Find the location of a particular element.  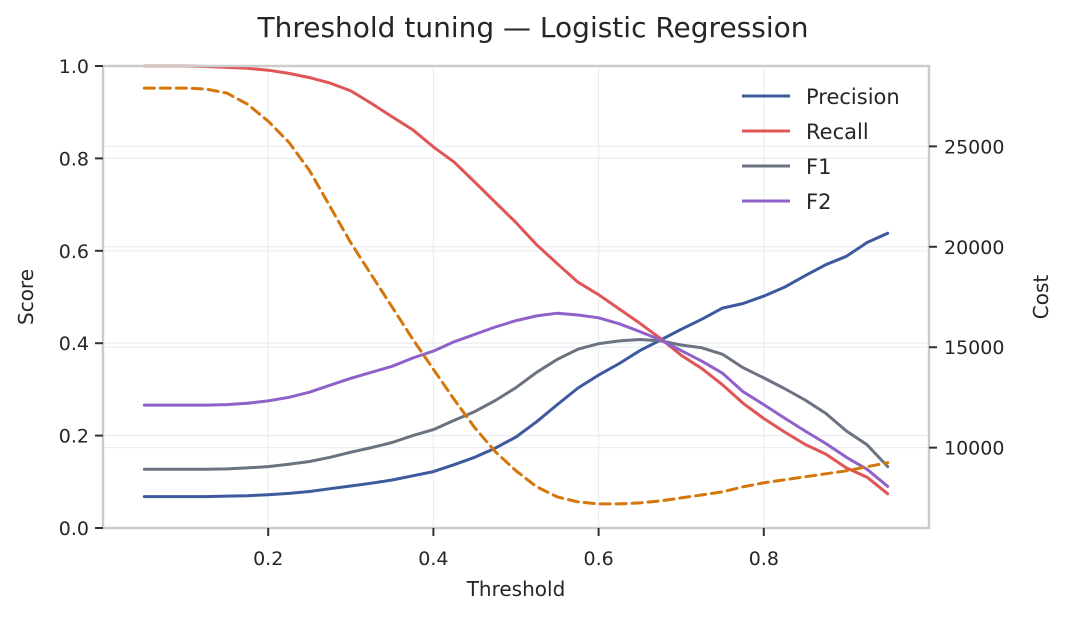

y2-tick-label: 10000 is located at coordinates (974, 449).